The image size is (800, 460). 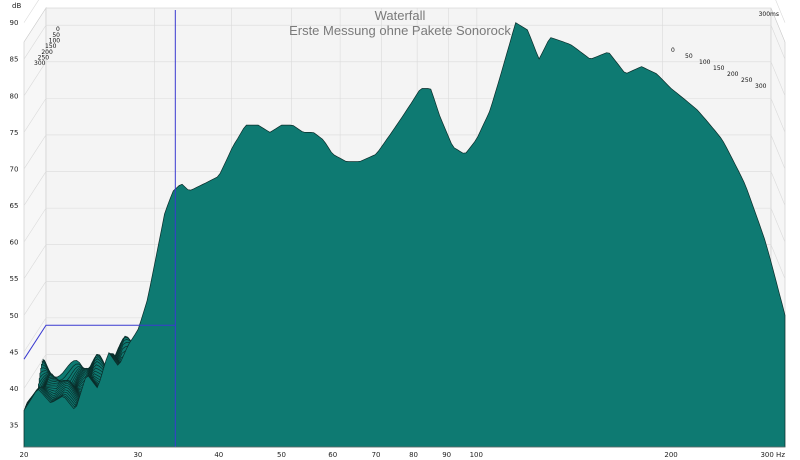 I want to click on time-slice-label-left: 200, so click(x=47, y=52).